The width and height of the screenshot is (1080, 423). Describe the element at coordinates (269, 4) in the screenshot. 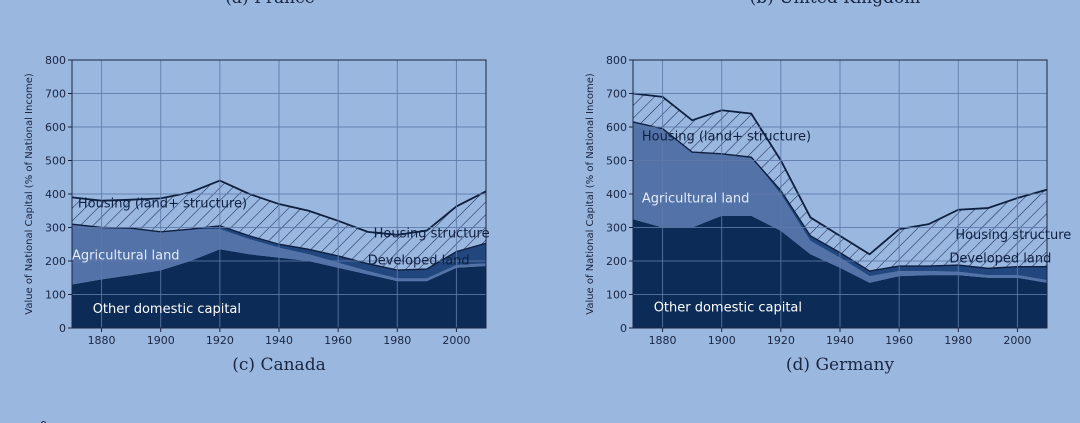

I see `top-caption-france: (a) France` at that location.